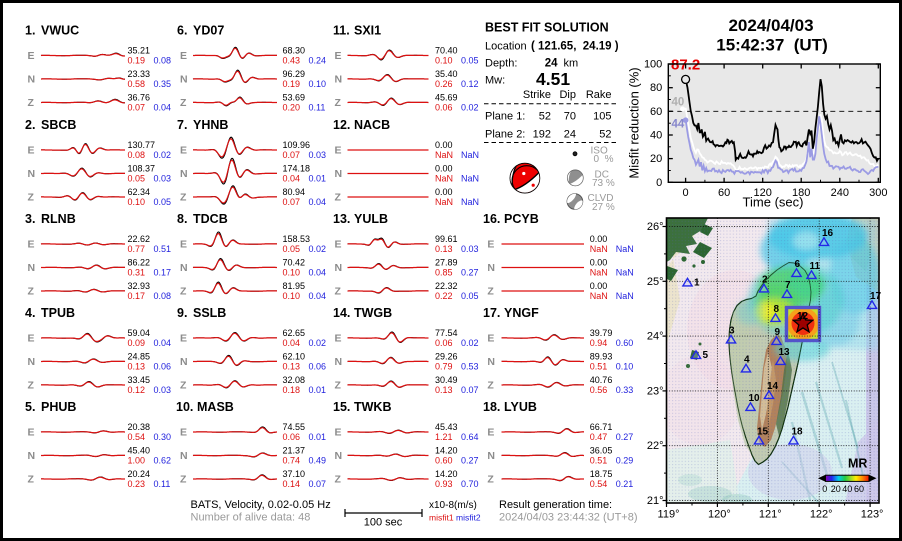 This screenshot has height=541, width=902. What do you see at coordinates (163, 461) in the screenshot?
I see `svg-text: 0.62` at bounding box center [163, 461].